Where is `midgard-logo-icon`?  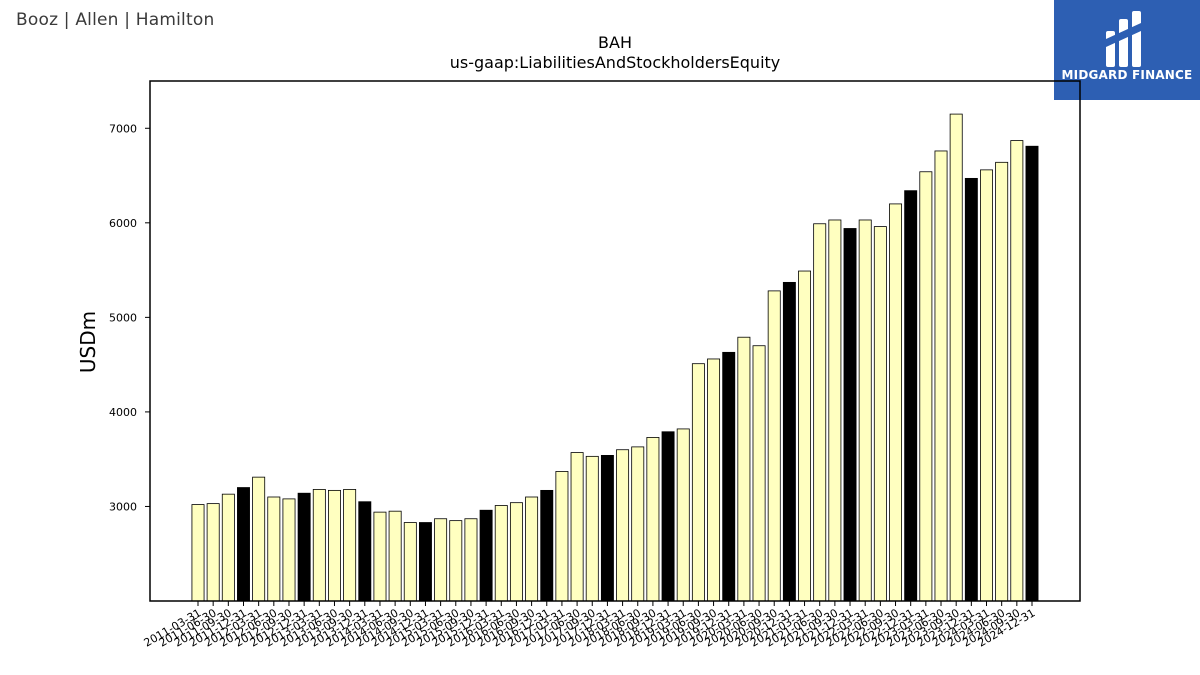
midgard-logo-icon is located at coordinates (1123, 39).